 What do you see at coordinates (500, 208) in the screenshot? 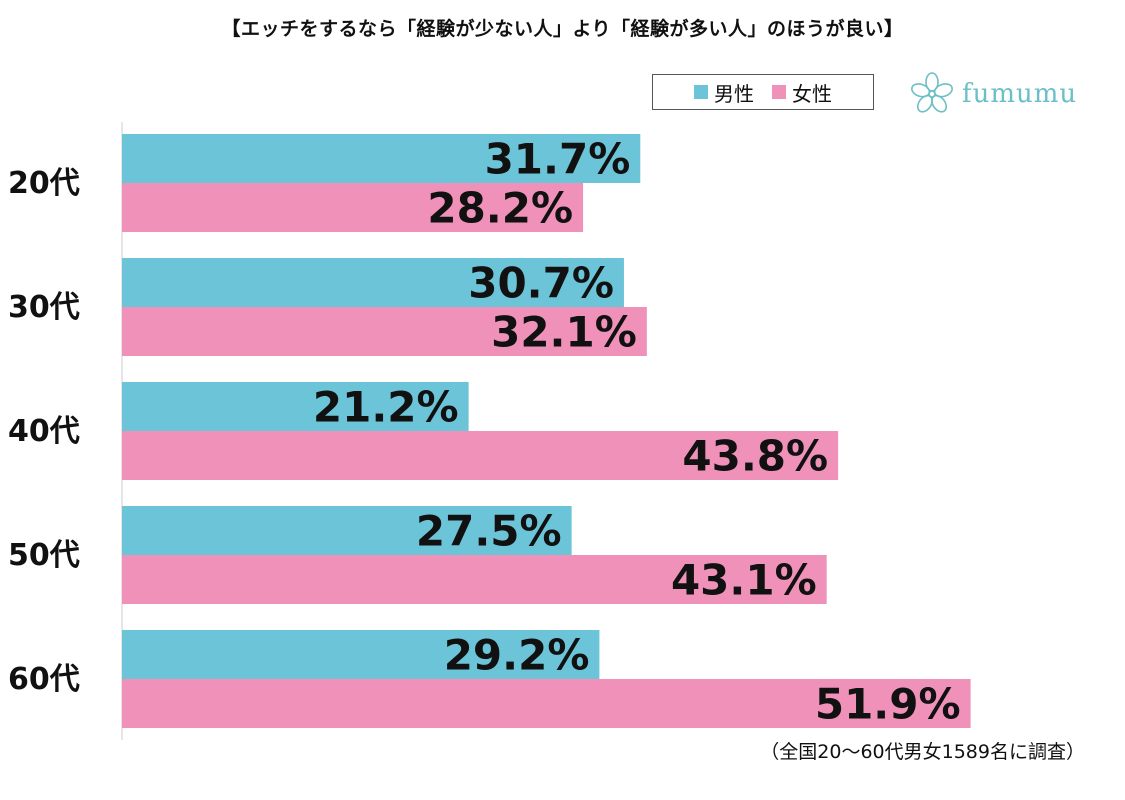
I see `data-label: 28.2%` at bounding box center [500, 208].